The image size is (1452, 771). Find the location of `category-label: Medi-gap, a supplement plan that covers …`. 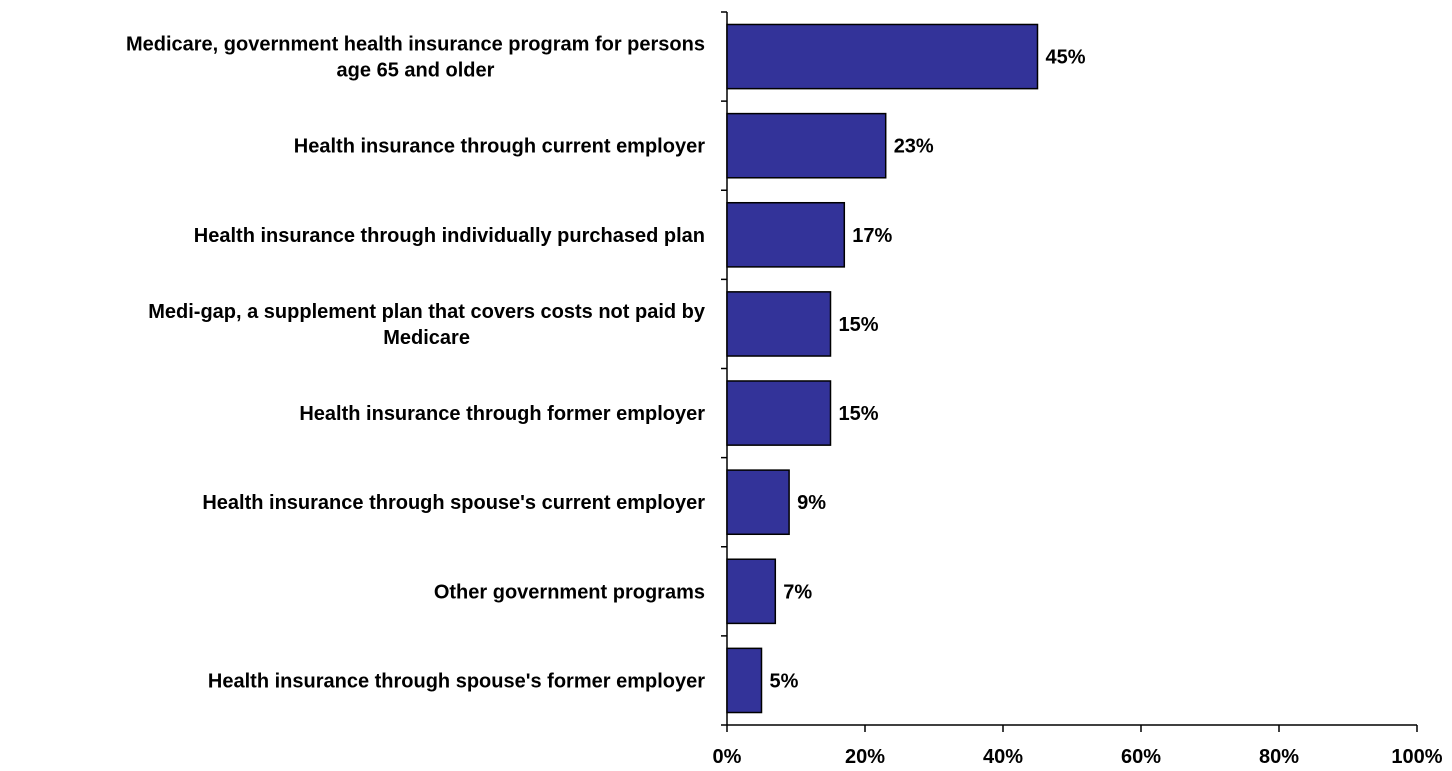

category-label: Medi-gap, a supplement plan that covers … is located at coordinates (427, 325).